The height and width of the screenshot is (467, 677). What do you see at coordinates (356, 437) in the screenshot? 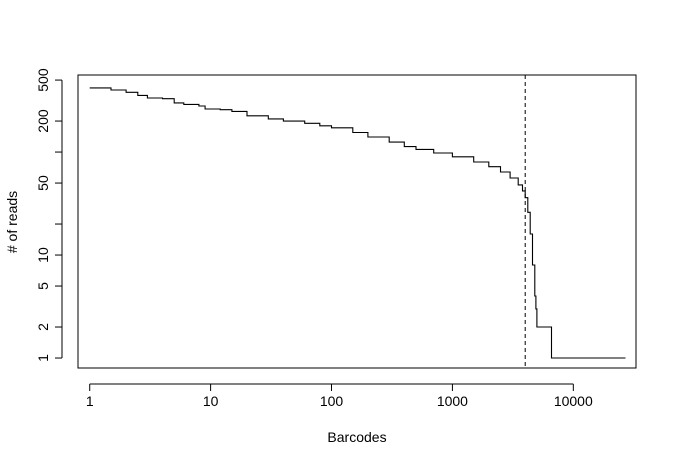
I see `x-axis-title: Barcodes` at bounding box center [356, 437].